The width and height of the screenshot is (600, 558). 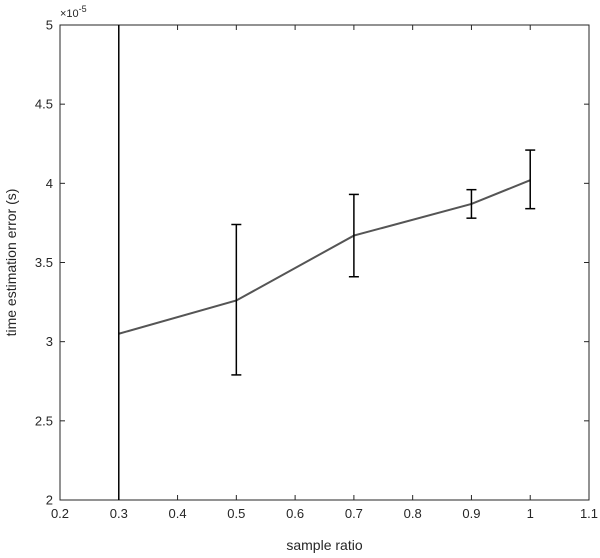 I want to click on x-tick-label: 0.4, so click(x=178, y=513).